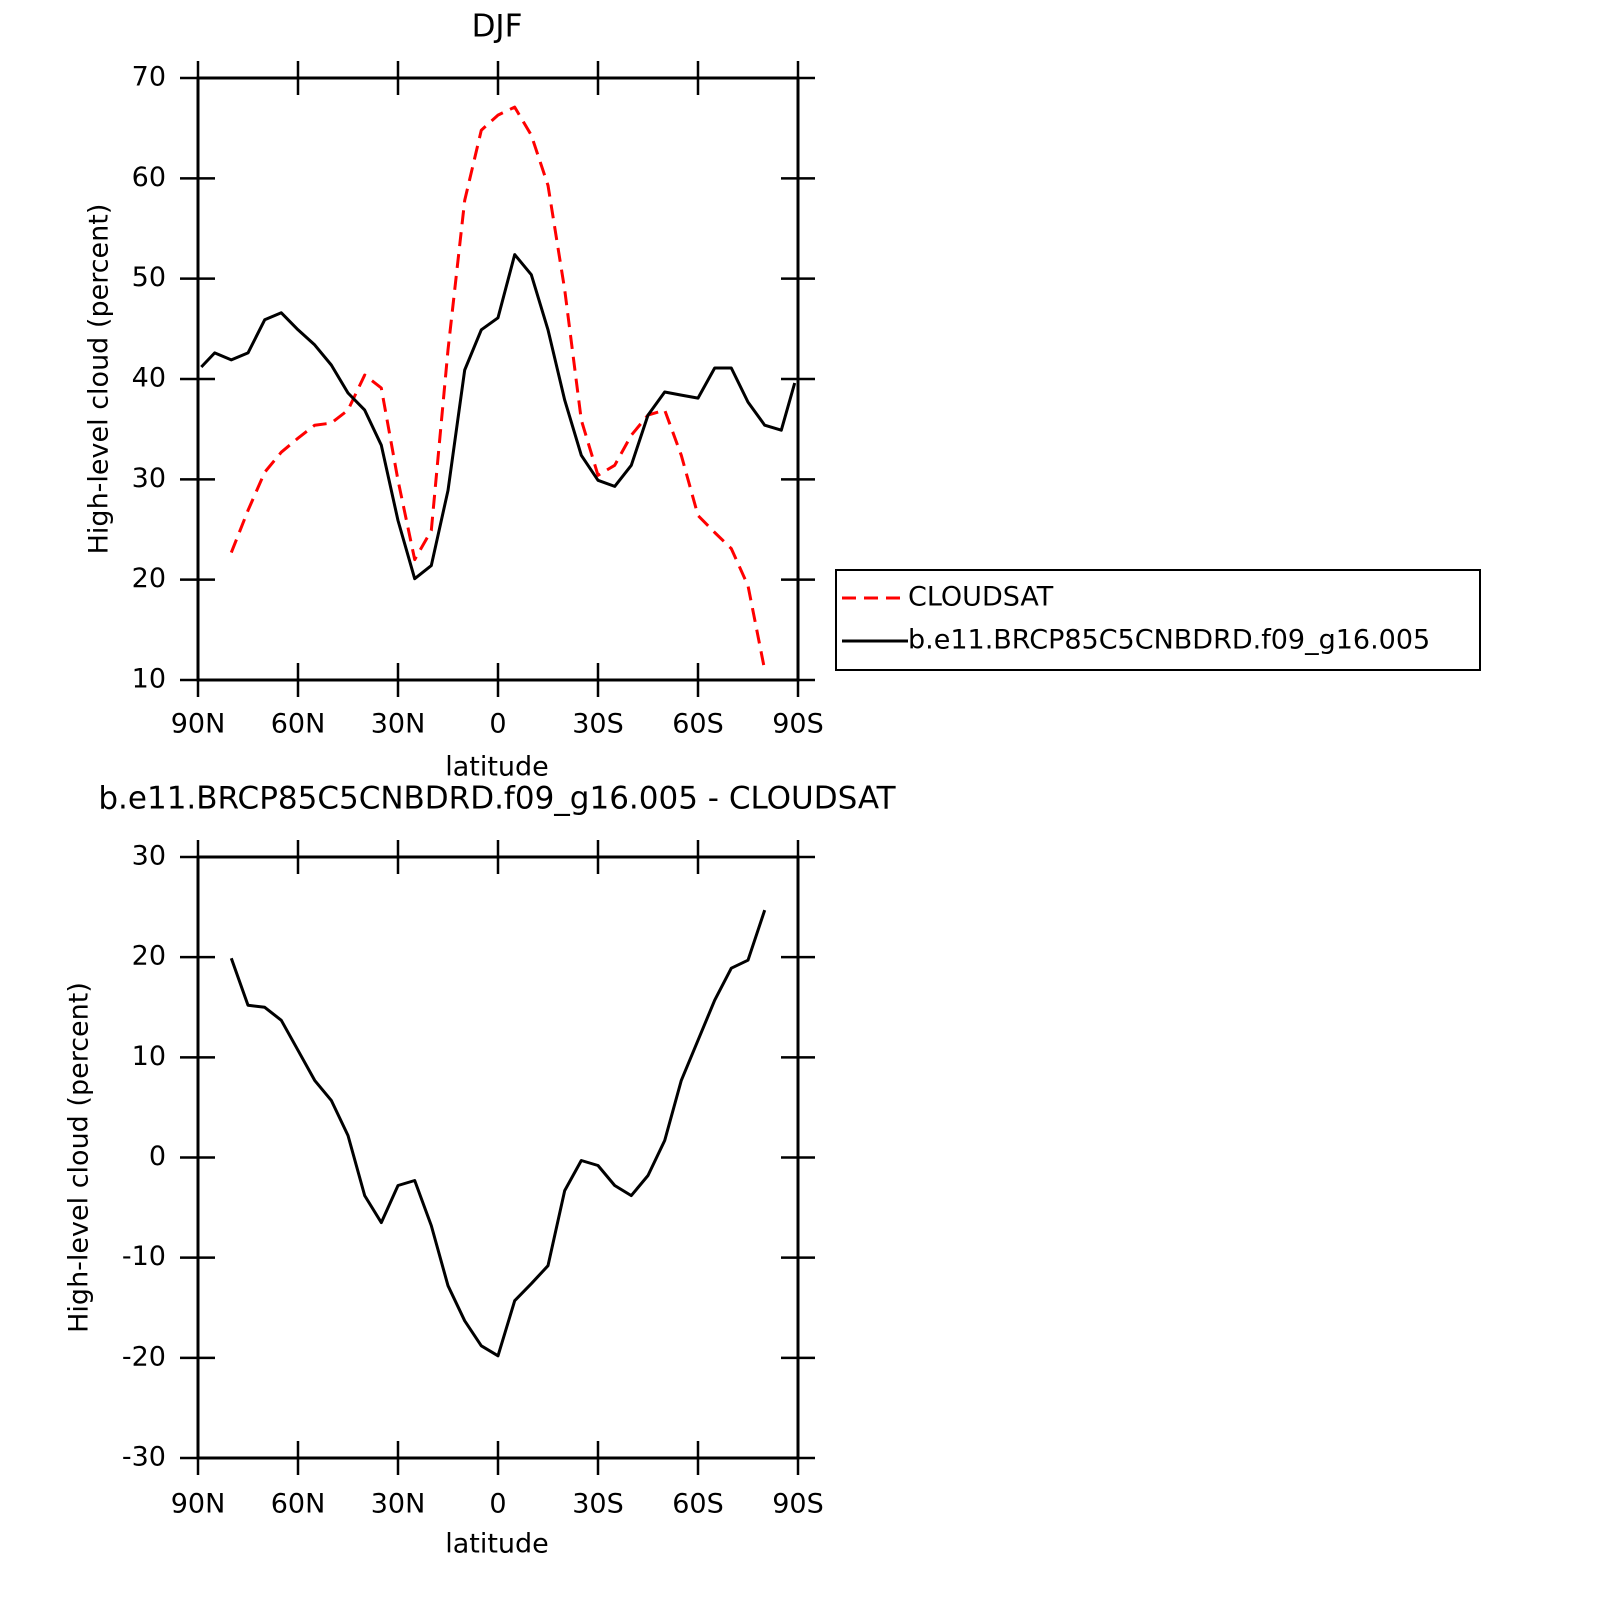  I want to click on y-tick-label: -10, so click(144, 1256).